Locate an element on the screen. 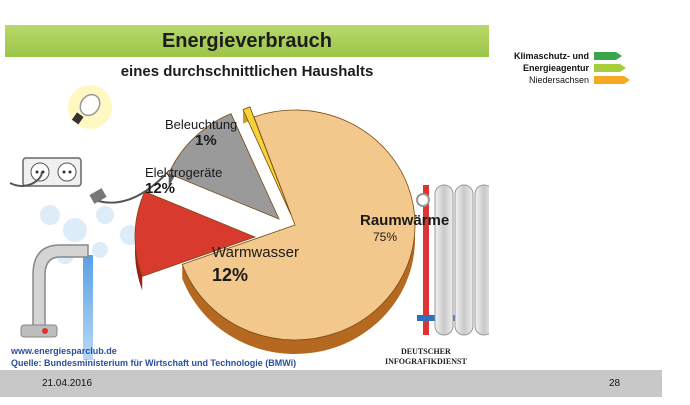 The image size is (690, 405). faucet-icon is located at coordinates (56, 302).